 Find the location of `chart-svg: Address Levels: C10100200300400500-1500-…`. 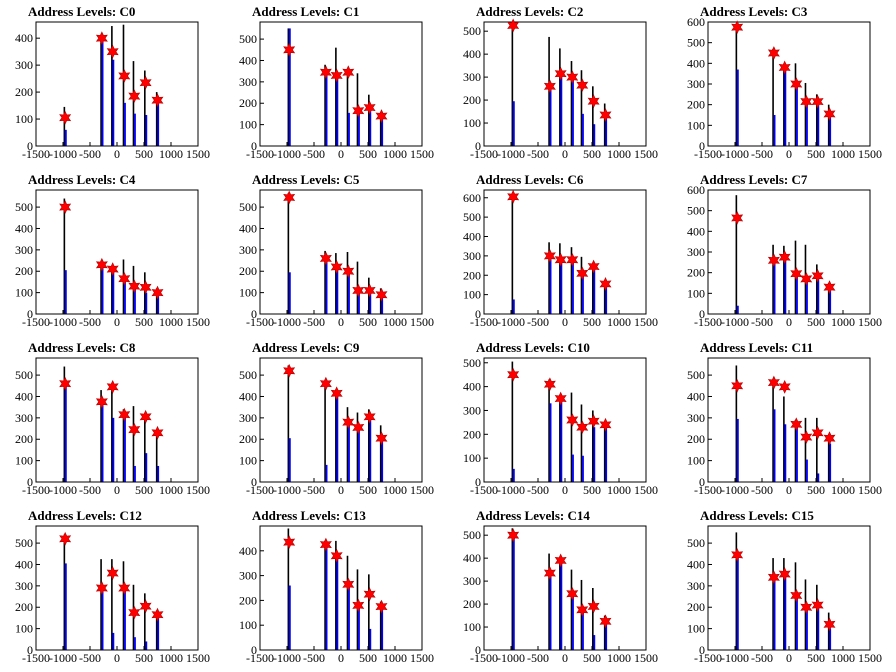

chart-svg: Address Levels: C10100200300400500-1500-… is located at coordinates (336, 82).